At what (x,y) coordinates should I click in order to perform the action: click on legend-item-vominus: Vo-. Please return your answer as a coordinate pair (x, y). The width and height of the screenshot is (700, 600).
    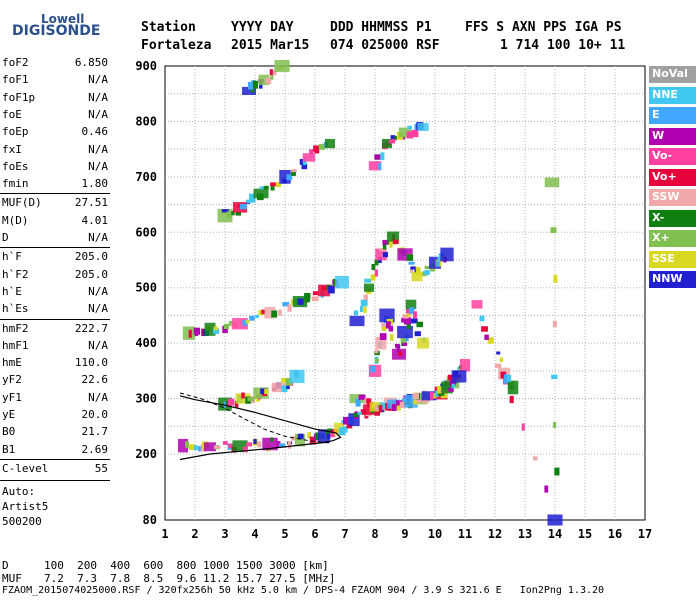
    Looking at the image, I should click on (672, 156).